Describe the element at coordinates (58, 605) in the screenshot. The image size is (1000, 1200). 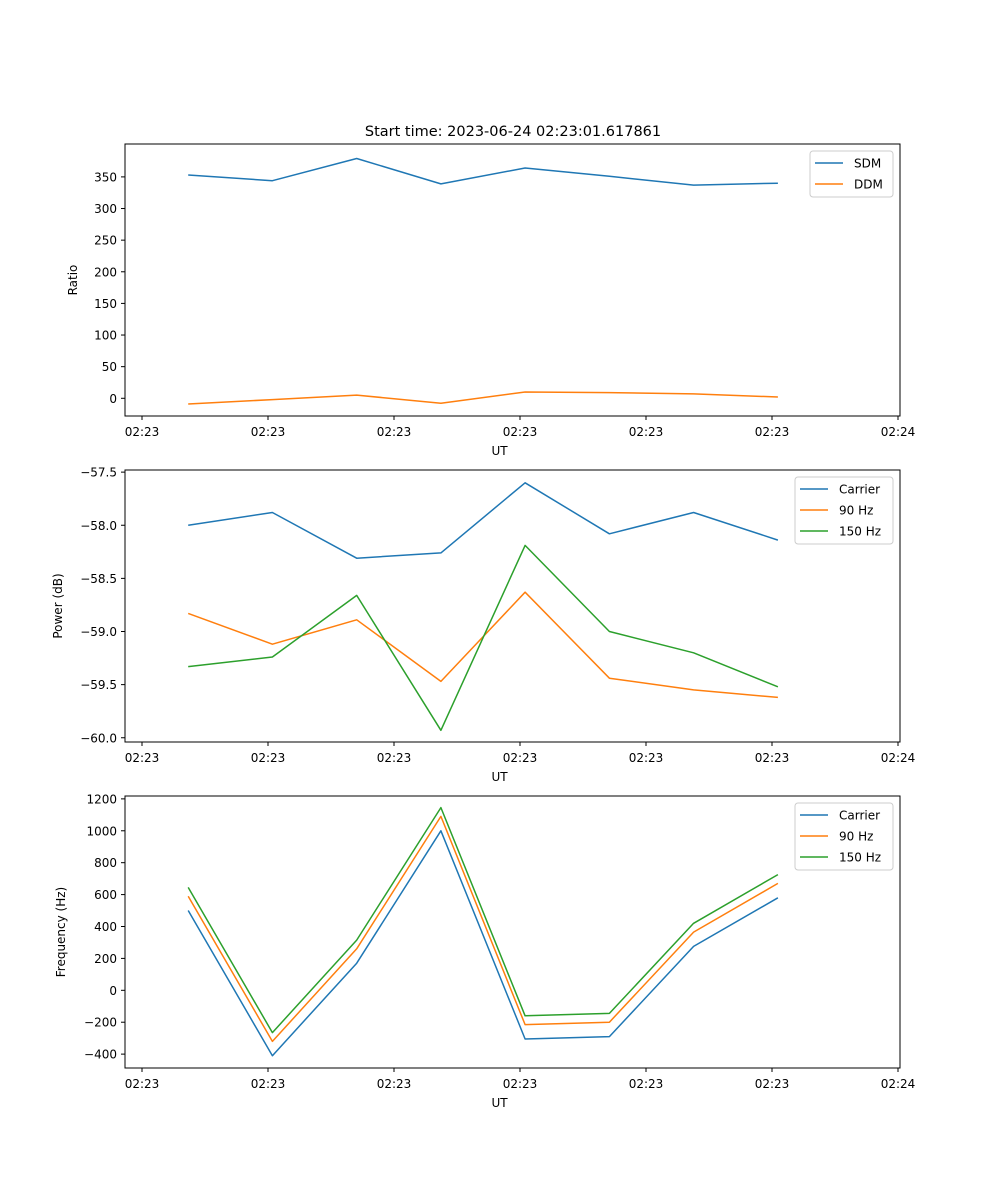
I see `y-axis-label: Power (dB)` at that location.